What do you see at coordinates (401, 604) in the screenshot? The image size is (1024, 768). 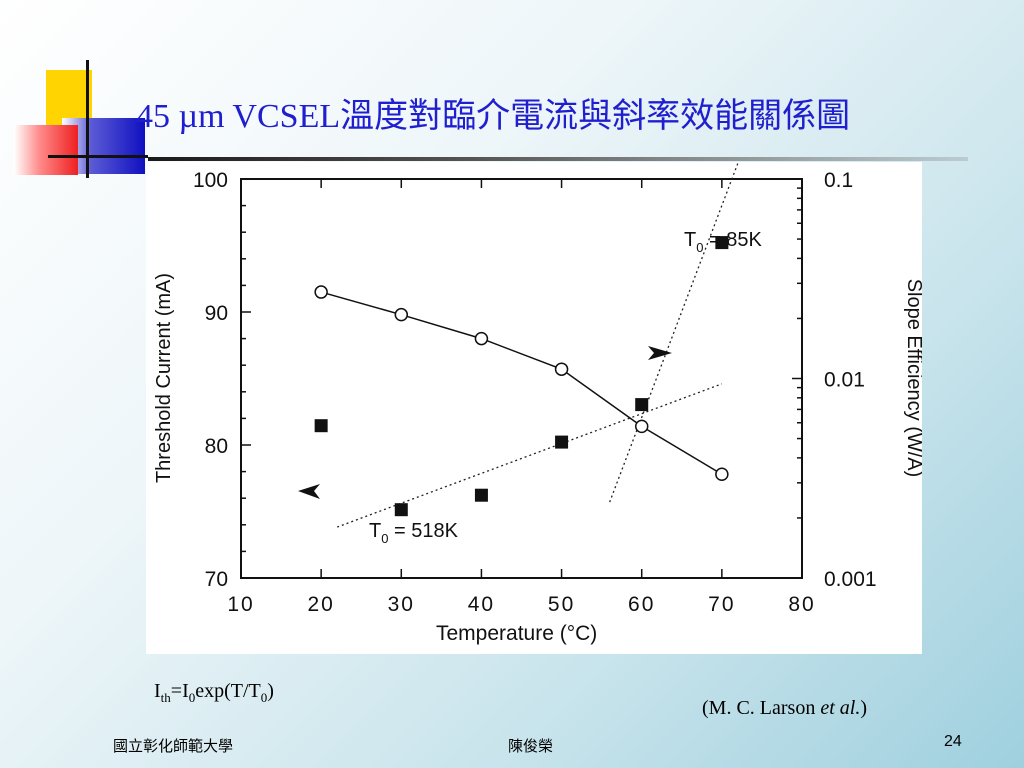 I see `x-tick-label: 30` at bounding box center [401, 604].